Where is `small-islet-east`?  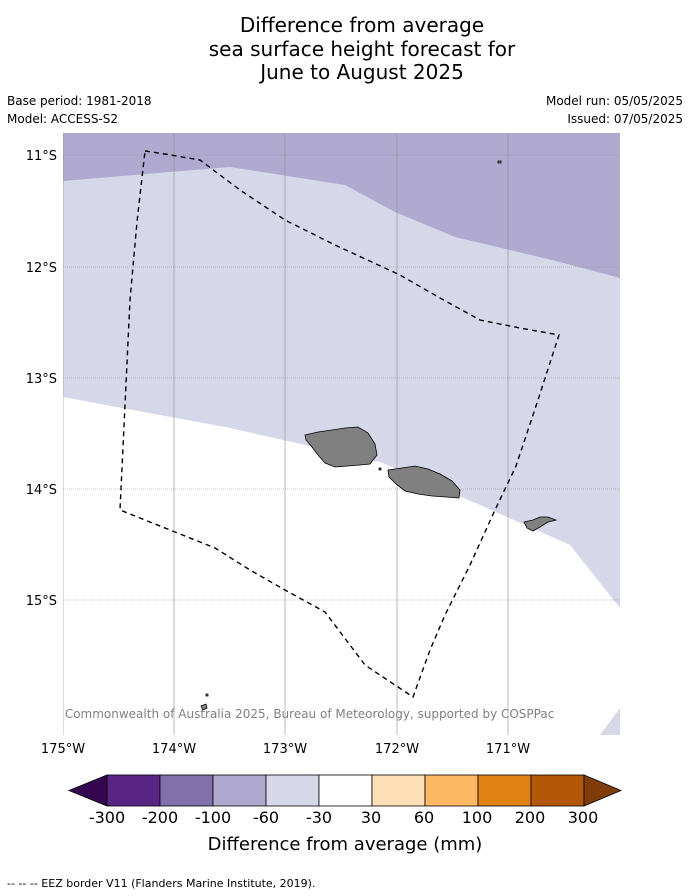 small-islet-east is located at coordinates (207, 695).